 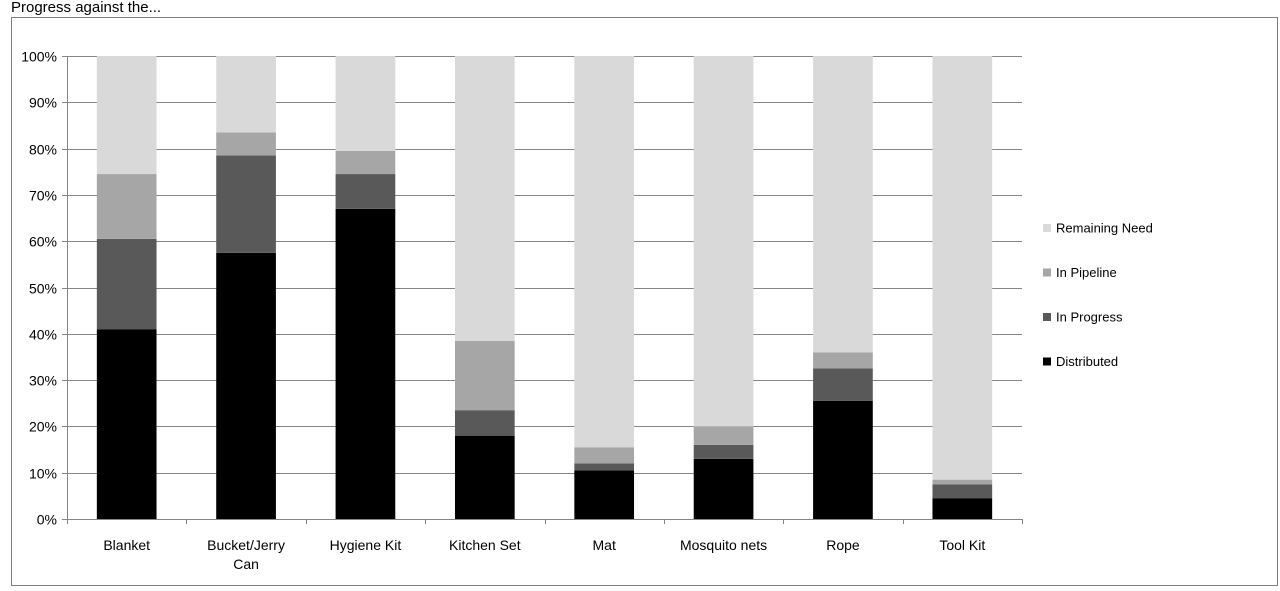 What do you see at coordinates (43, 196) in the screenshot?
I see `y-tick-label: 70%` at bounding box center [43, 196].